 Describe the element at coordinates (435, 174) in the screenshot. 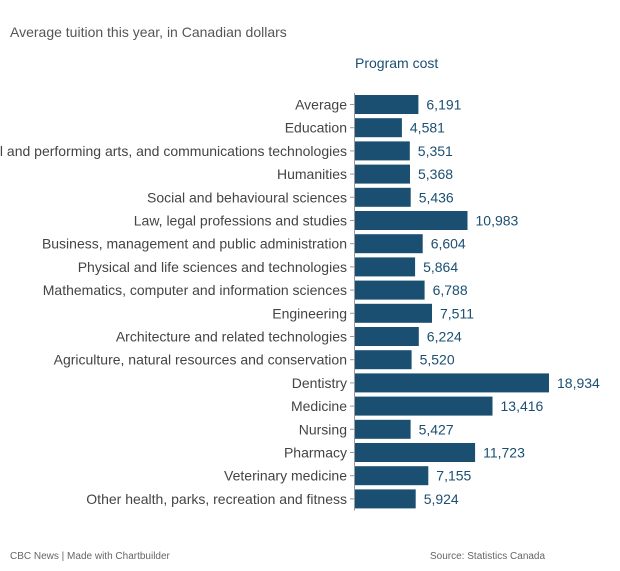

I see `data-label: 5,368` at that location.